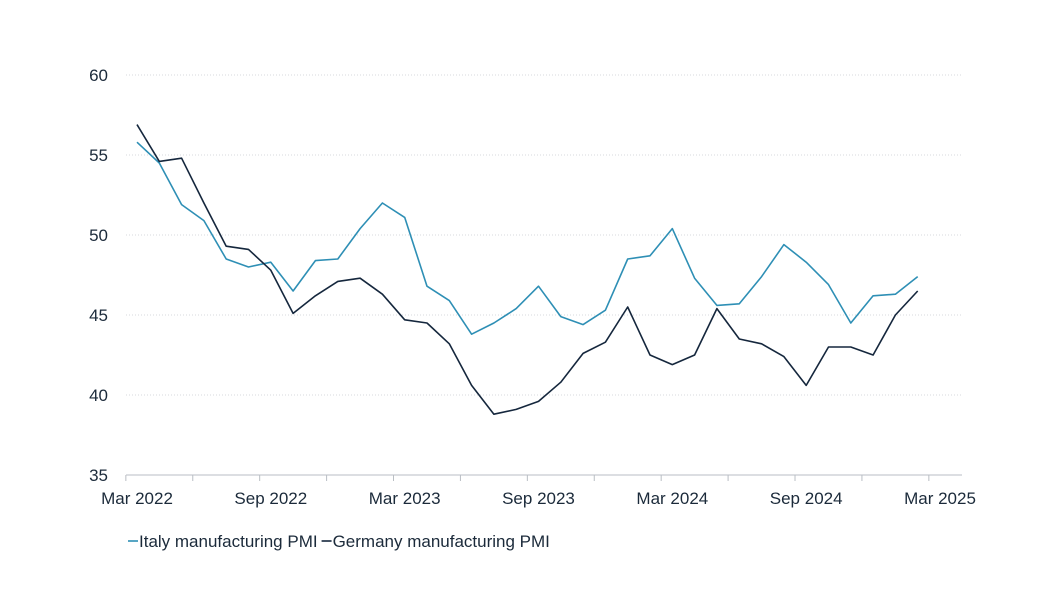 The image size is (1048, 599). I want to click on legend-item-germany: Germany manufacturing PMI, so click(435, 541).